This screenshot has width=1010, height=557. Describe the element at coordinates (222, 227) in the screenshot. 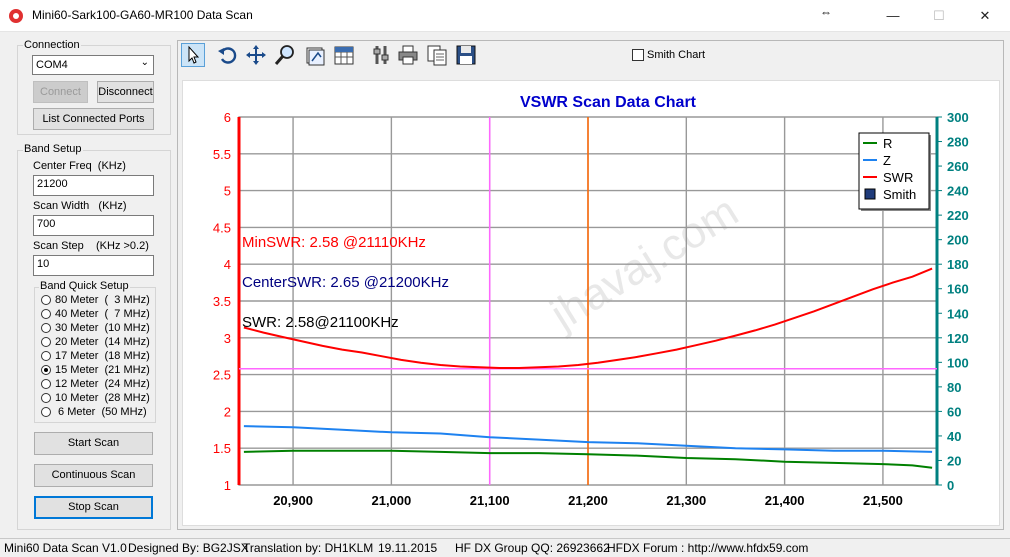

I see `y-left-tick-label: 4.5` at that location.